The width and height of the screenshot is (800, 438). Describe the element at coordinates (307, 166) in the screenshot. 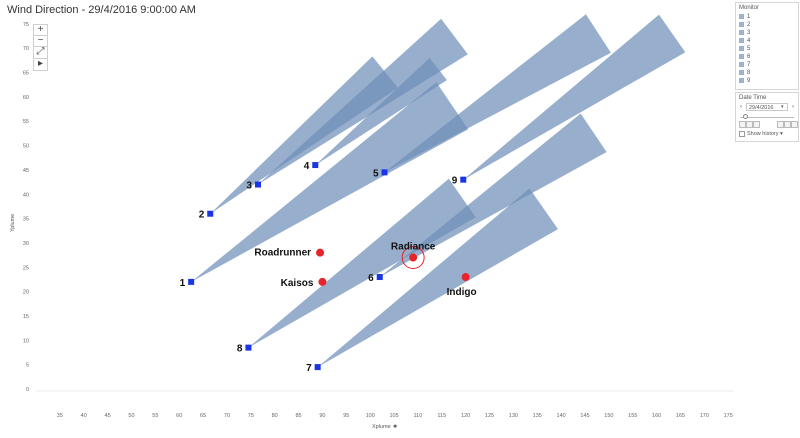

I see `monitor-label: 4` at that location.